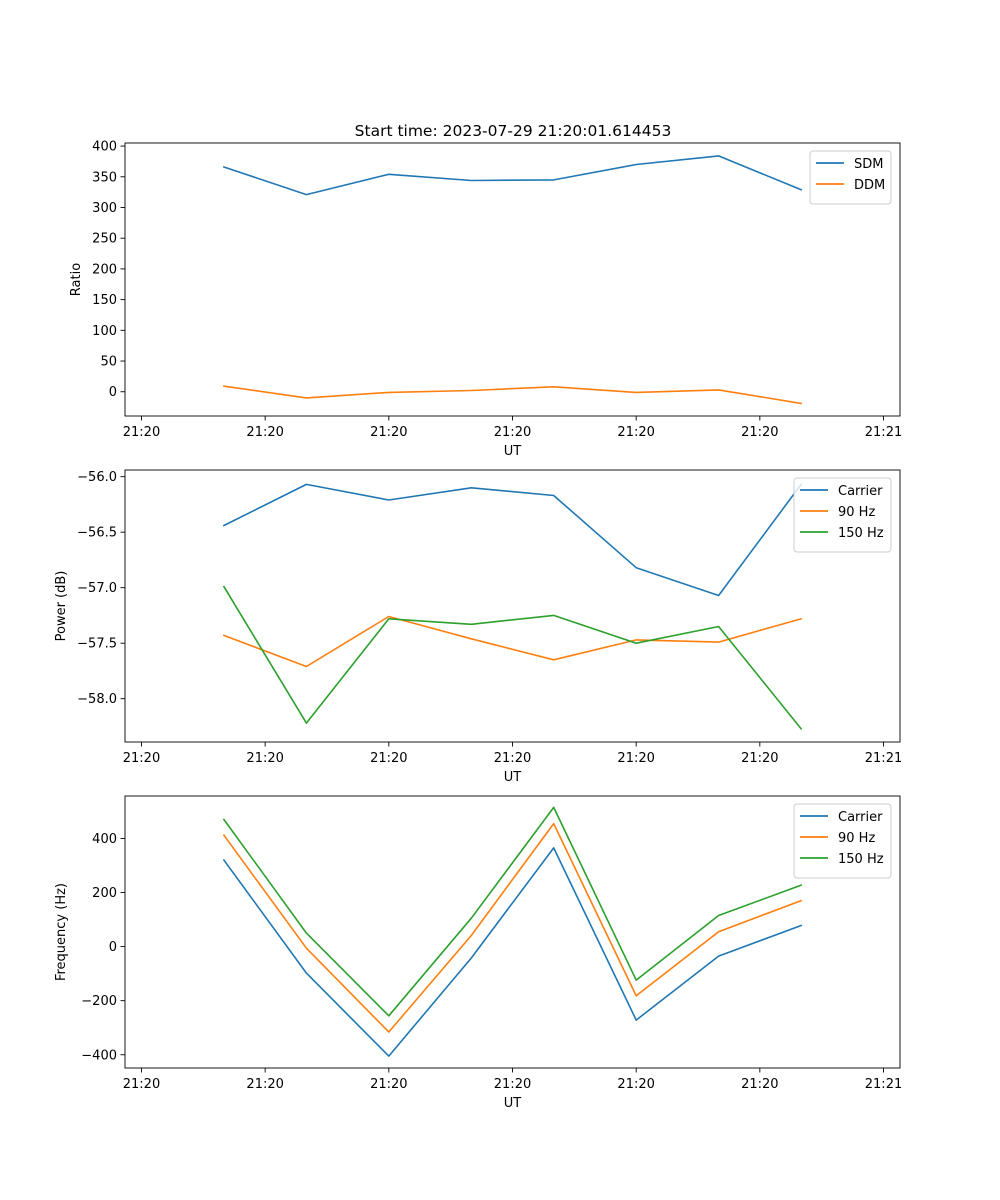 Image resolution: width=1000 pixels, height=1200 pixels. What do you see at coordinates (99, 1001) in the screenshot?
I see `y-tick-label: −200` at bounding box center [99, 1001].